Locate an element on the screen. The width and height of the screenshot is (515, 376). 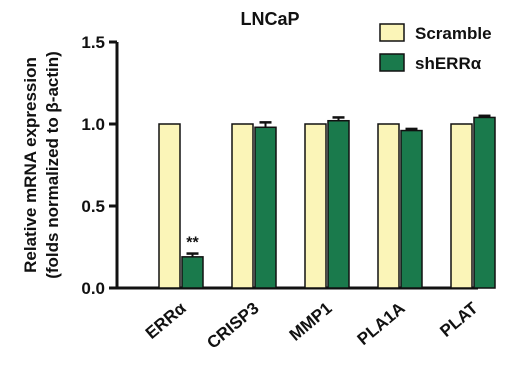
y-axis-label-line1: Relative mRNA expression is located at coordinates (30, 165).